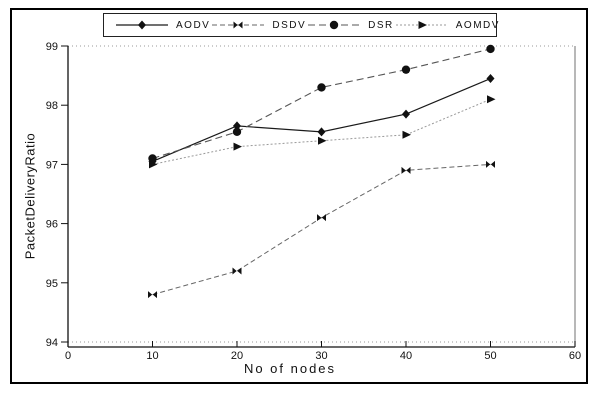  Describe the element at coordinates (52, 106) in the screenshot. I see `y-tick-label: 98` at that location.